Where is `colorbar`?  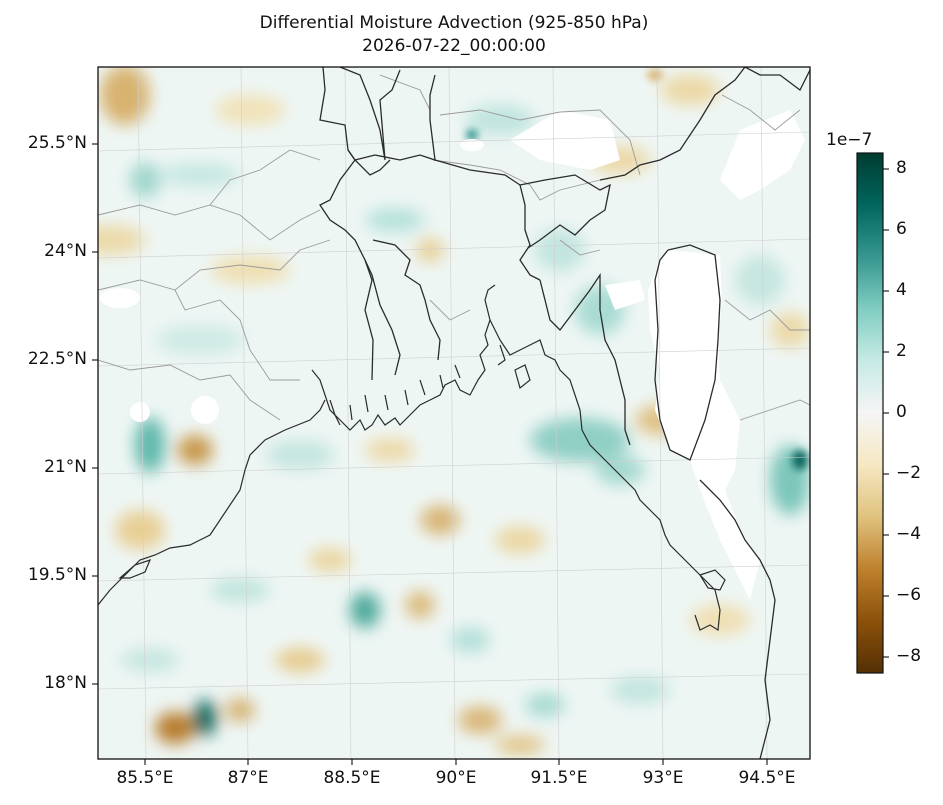
colorbar is located at coordinates (870, 413).